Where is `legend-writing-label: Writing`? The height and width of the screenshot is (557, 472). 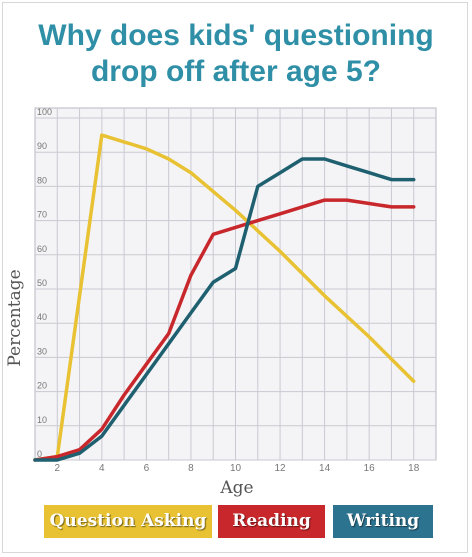 legend-writing-label: Writing is located at coordinates (383, 521).